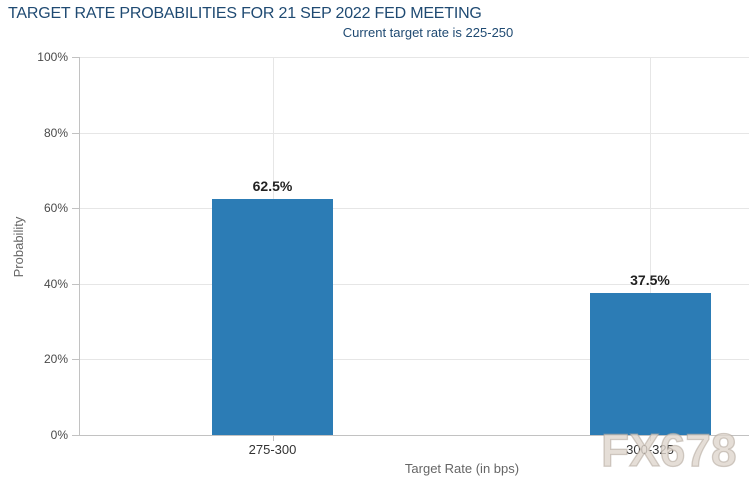  Describe the element at coordinates (272, 185) in the screenshot. I see `bar-data-label: 62.5%` at that location.